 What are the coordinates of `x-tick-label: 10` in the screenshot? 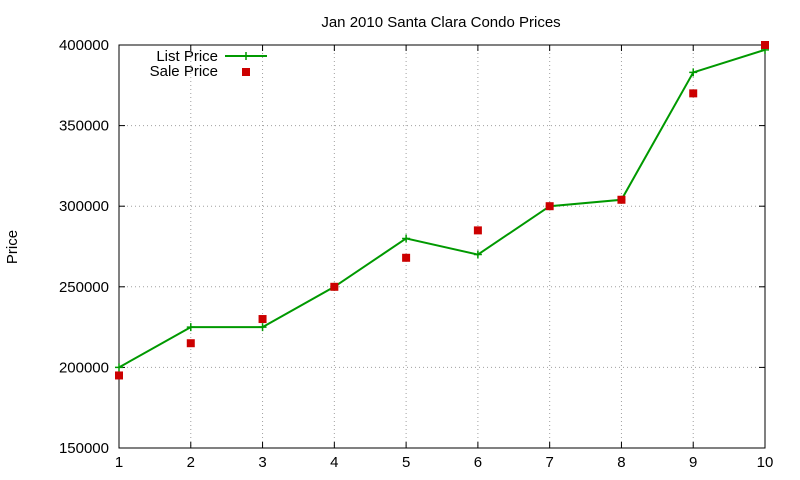 It's located at (765, 462).